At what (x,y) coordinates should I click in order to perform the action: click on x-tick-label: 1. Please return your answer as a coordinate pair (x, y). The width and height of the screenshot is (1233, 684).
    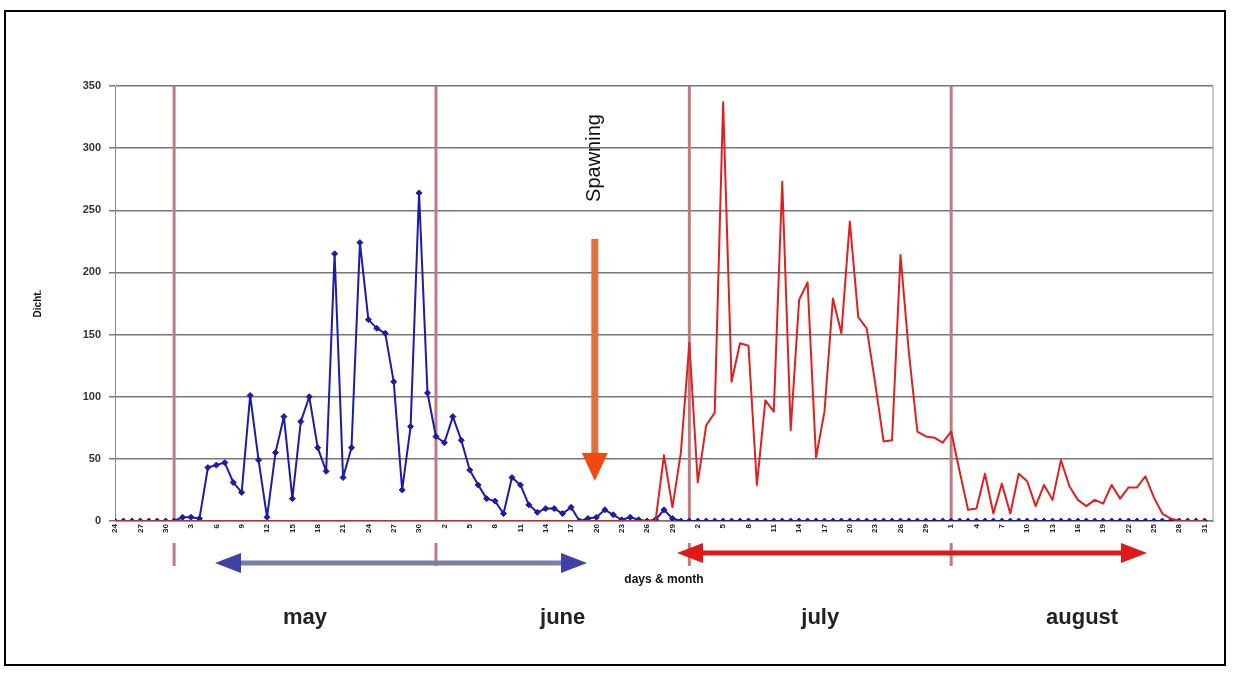
    Looking at the image, I should click on (951, 526).